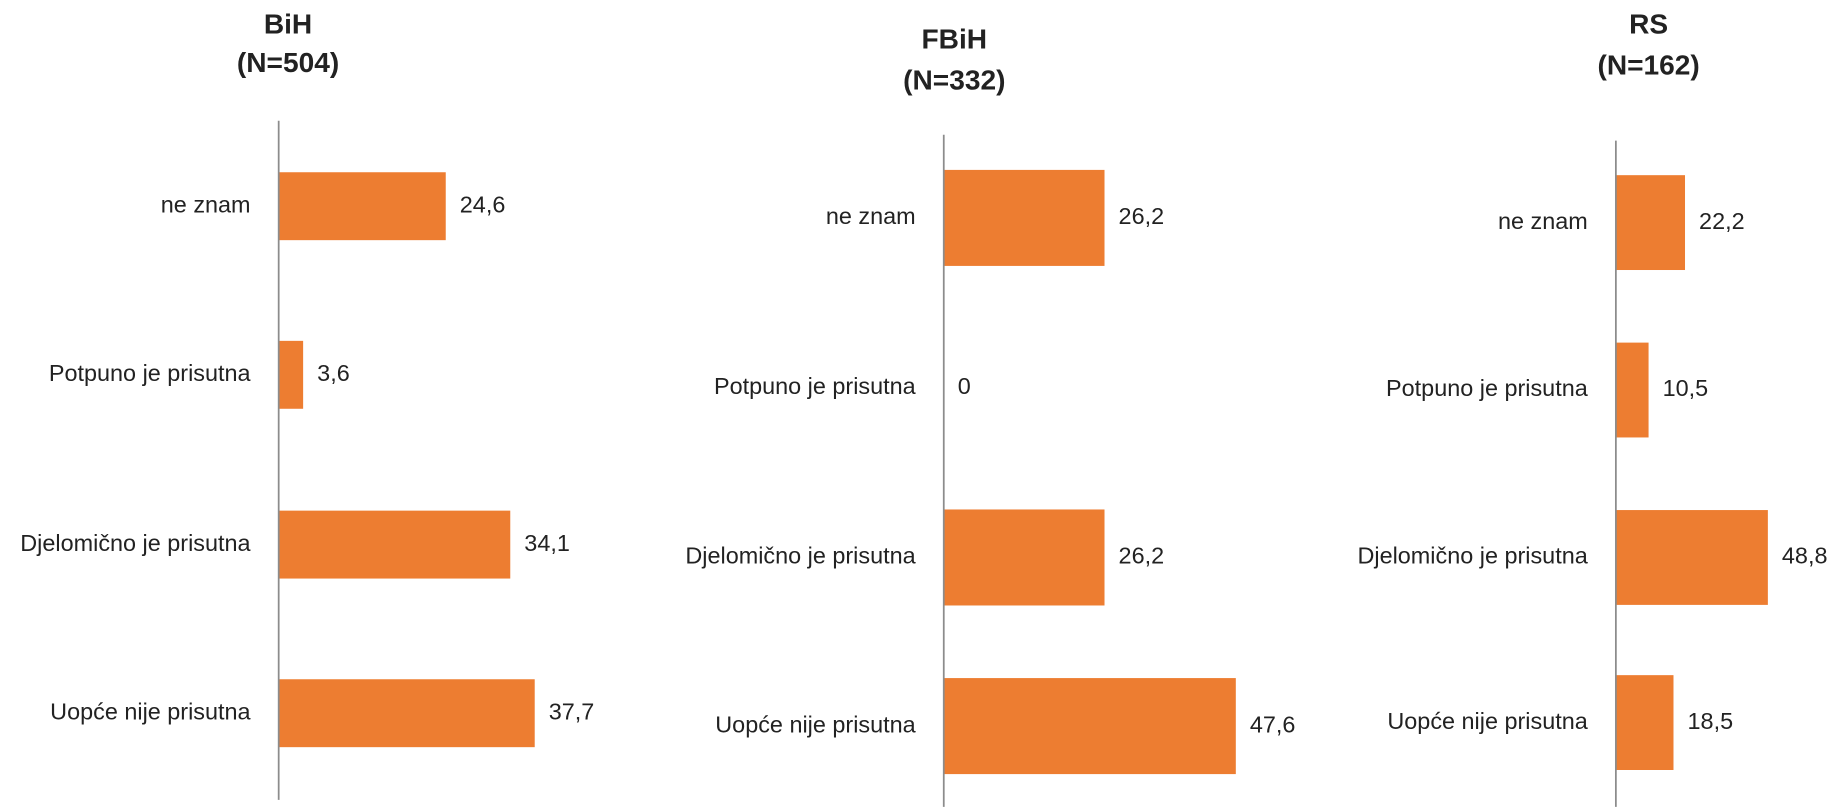  What do you see at coordinates (1649, 64) in the screenshot?
I see `chart-subtitle: (N=162)` at bounding box center [1649, 64].